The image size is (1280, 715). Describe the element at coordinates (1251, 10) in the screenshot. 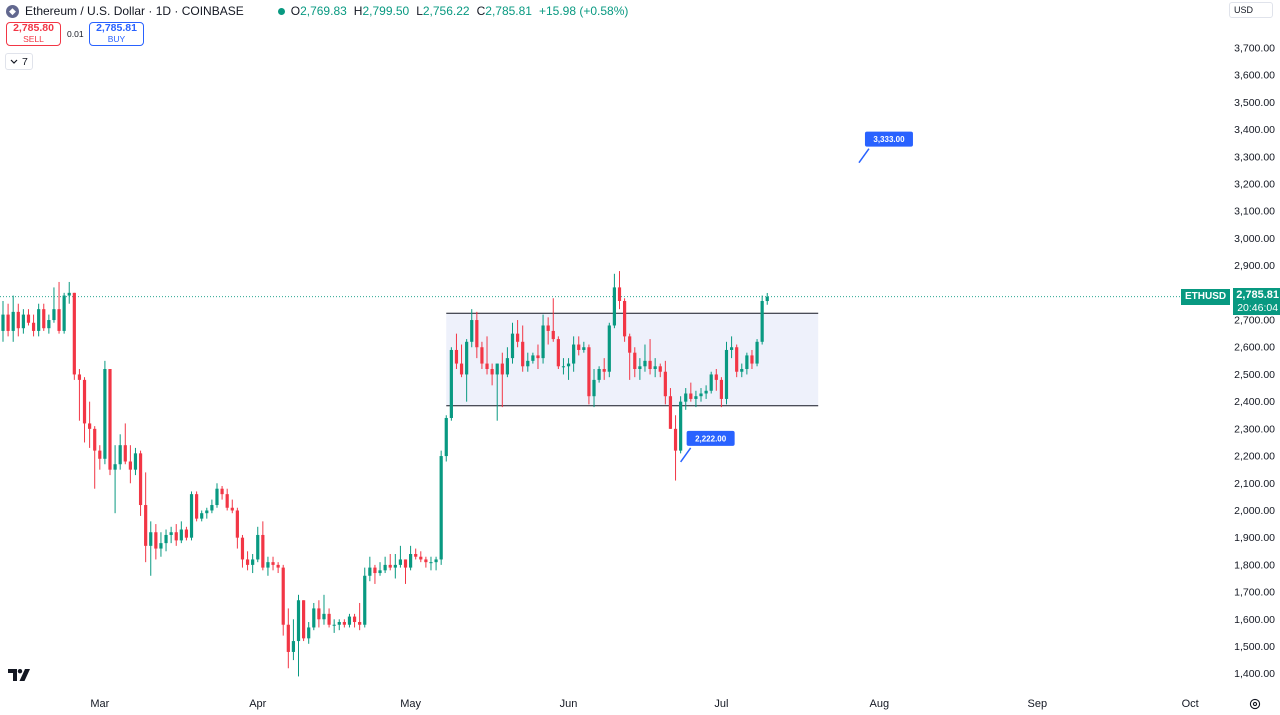

I see `currency-selector: USD` at that location.